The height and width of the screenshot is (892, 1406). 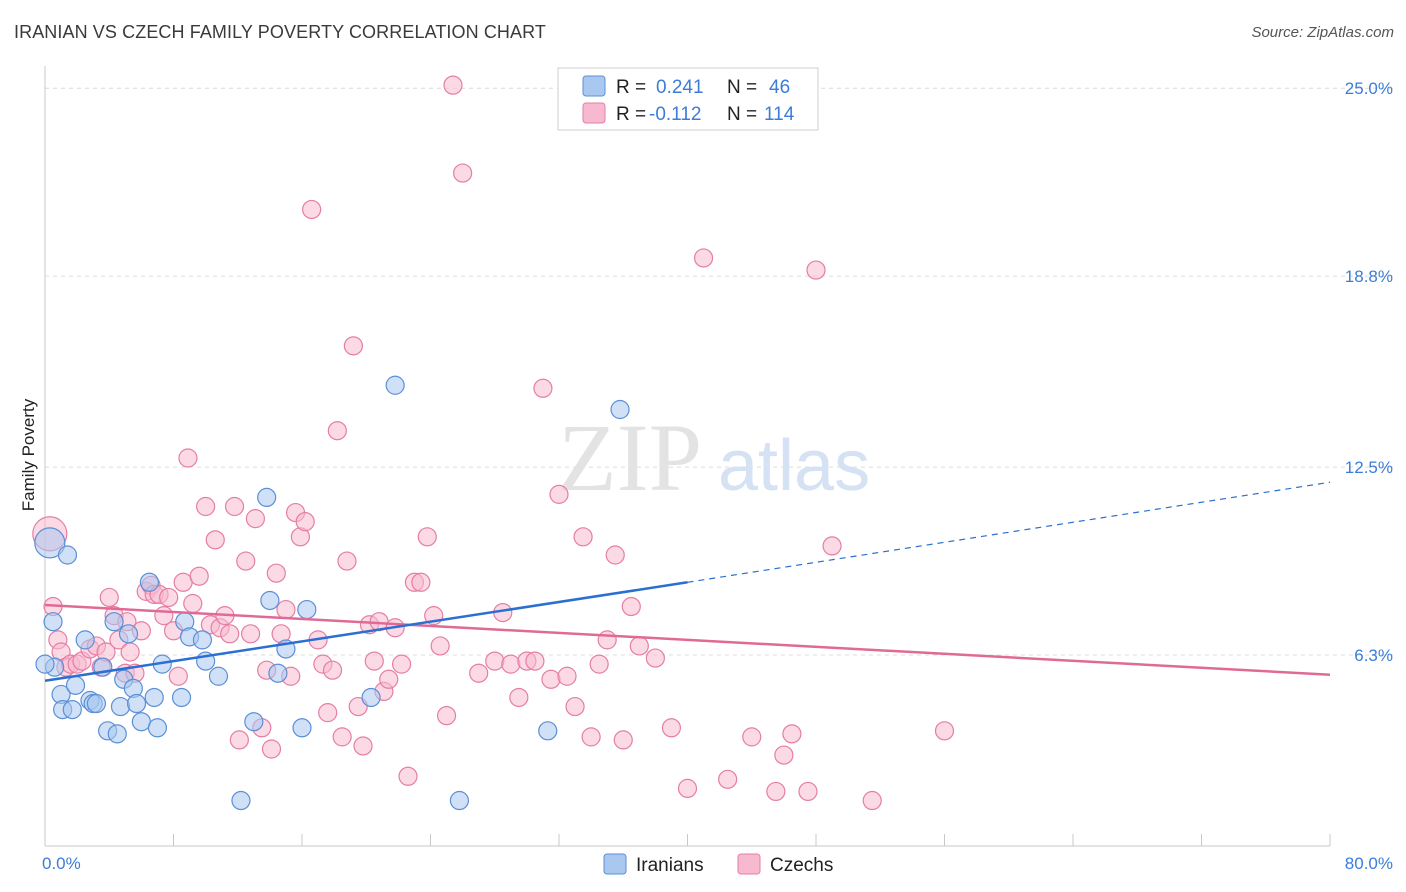 What do you see at coordinates (742, 87) in the screenshot?
I see `legend-n-label-1: N =` at bounding box center [742, 87].